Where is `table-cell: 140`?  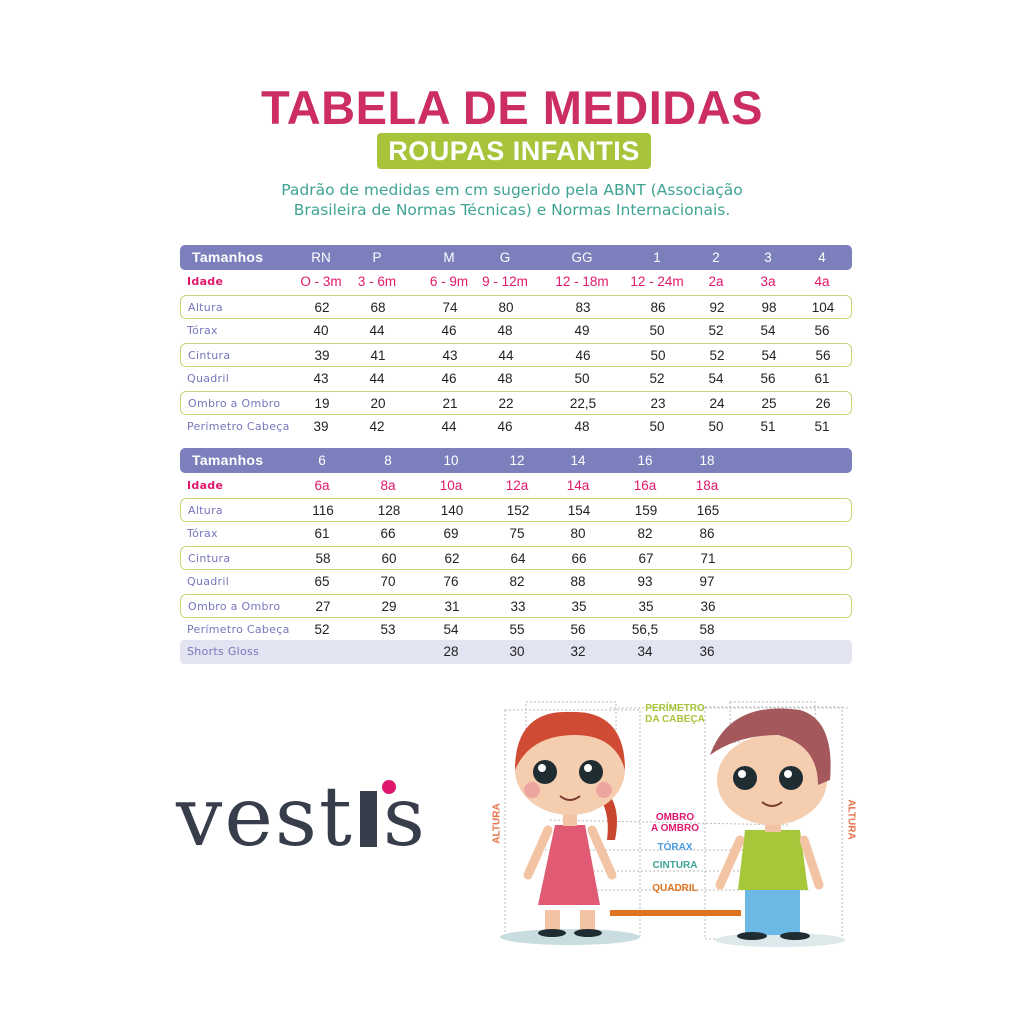
table-cell: 140 is located at coordinates (452, 510).